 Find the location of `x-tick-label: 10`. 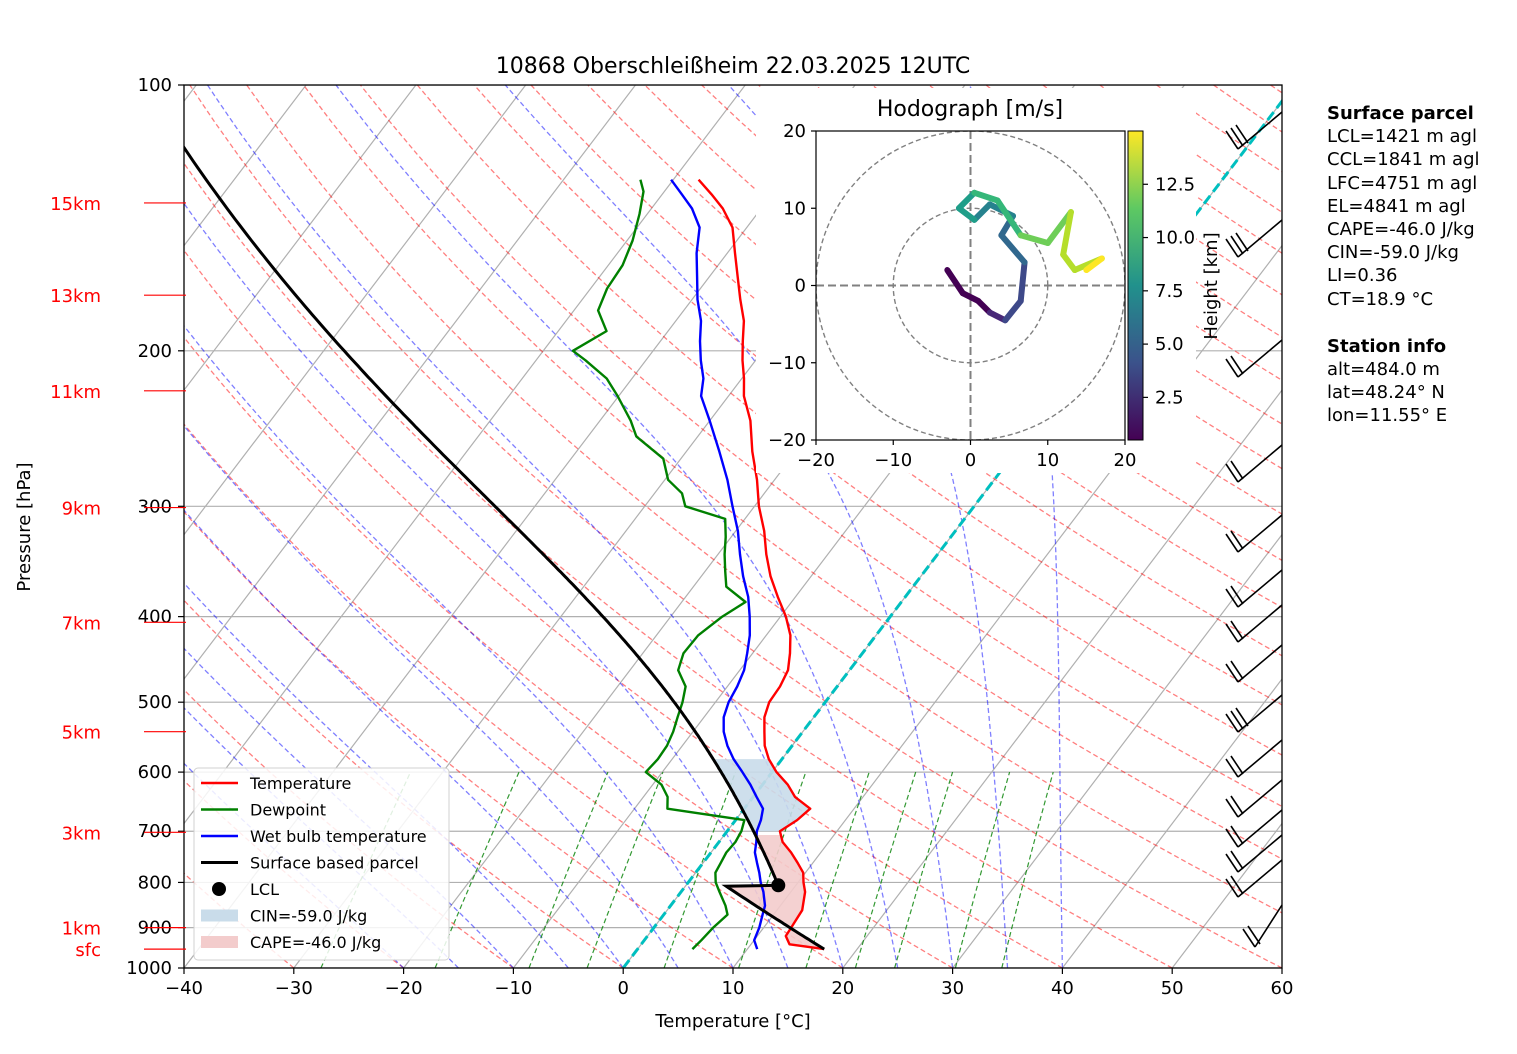

x-tick-label: 10 is located at coordinates (733, 988).